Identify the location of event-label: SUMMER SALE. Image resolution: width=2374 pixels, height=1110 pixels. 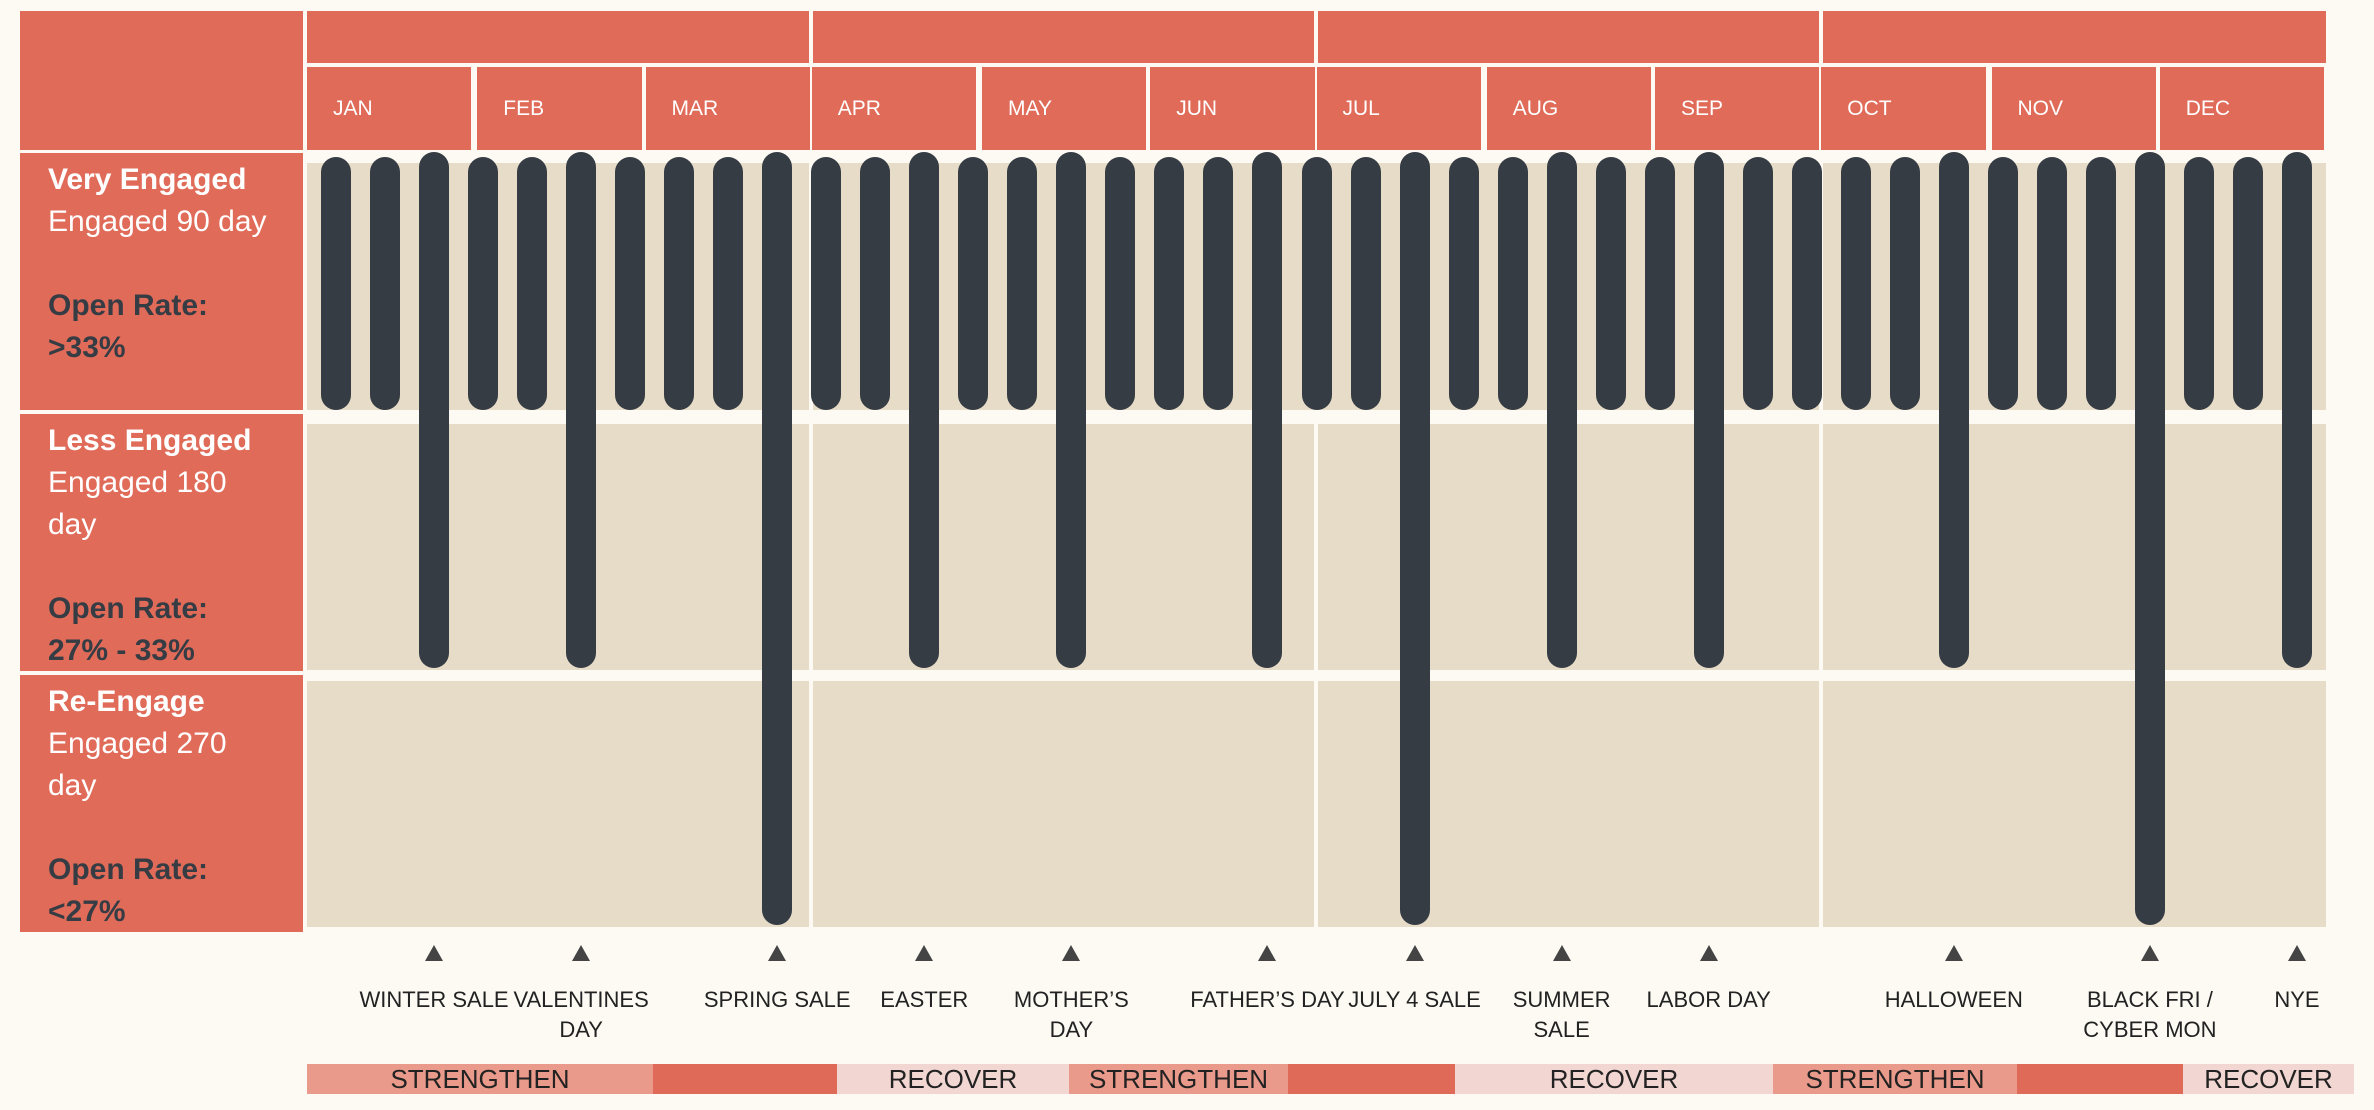
(1561, 1014).